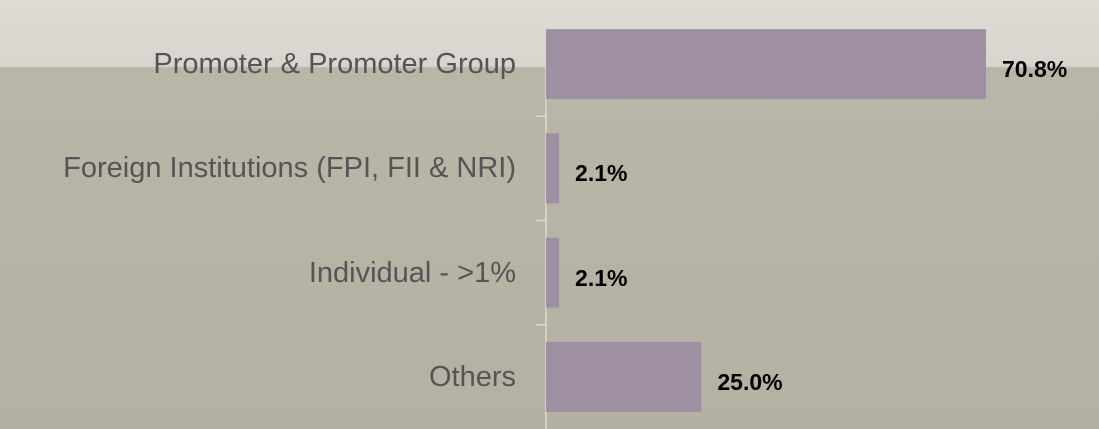  What do you see at coordinates (472, 376) in the screenshot?
I see `category-label-text: Others` at bounding box center [472, 376].